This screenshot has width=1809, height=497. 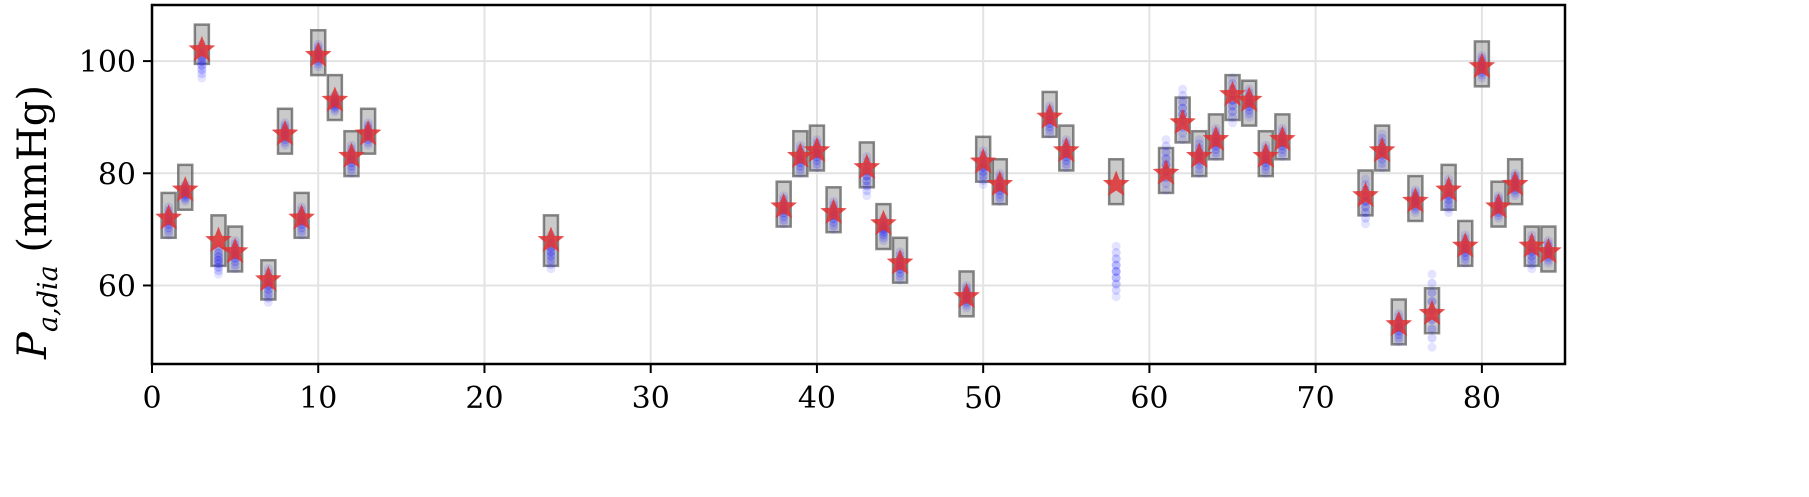 I want to click on x-axis-ticks: 0 10 20 30 40 50 60 70 80, so click(x=821, y=390).